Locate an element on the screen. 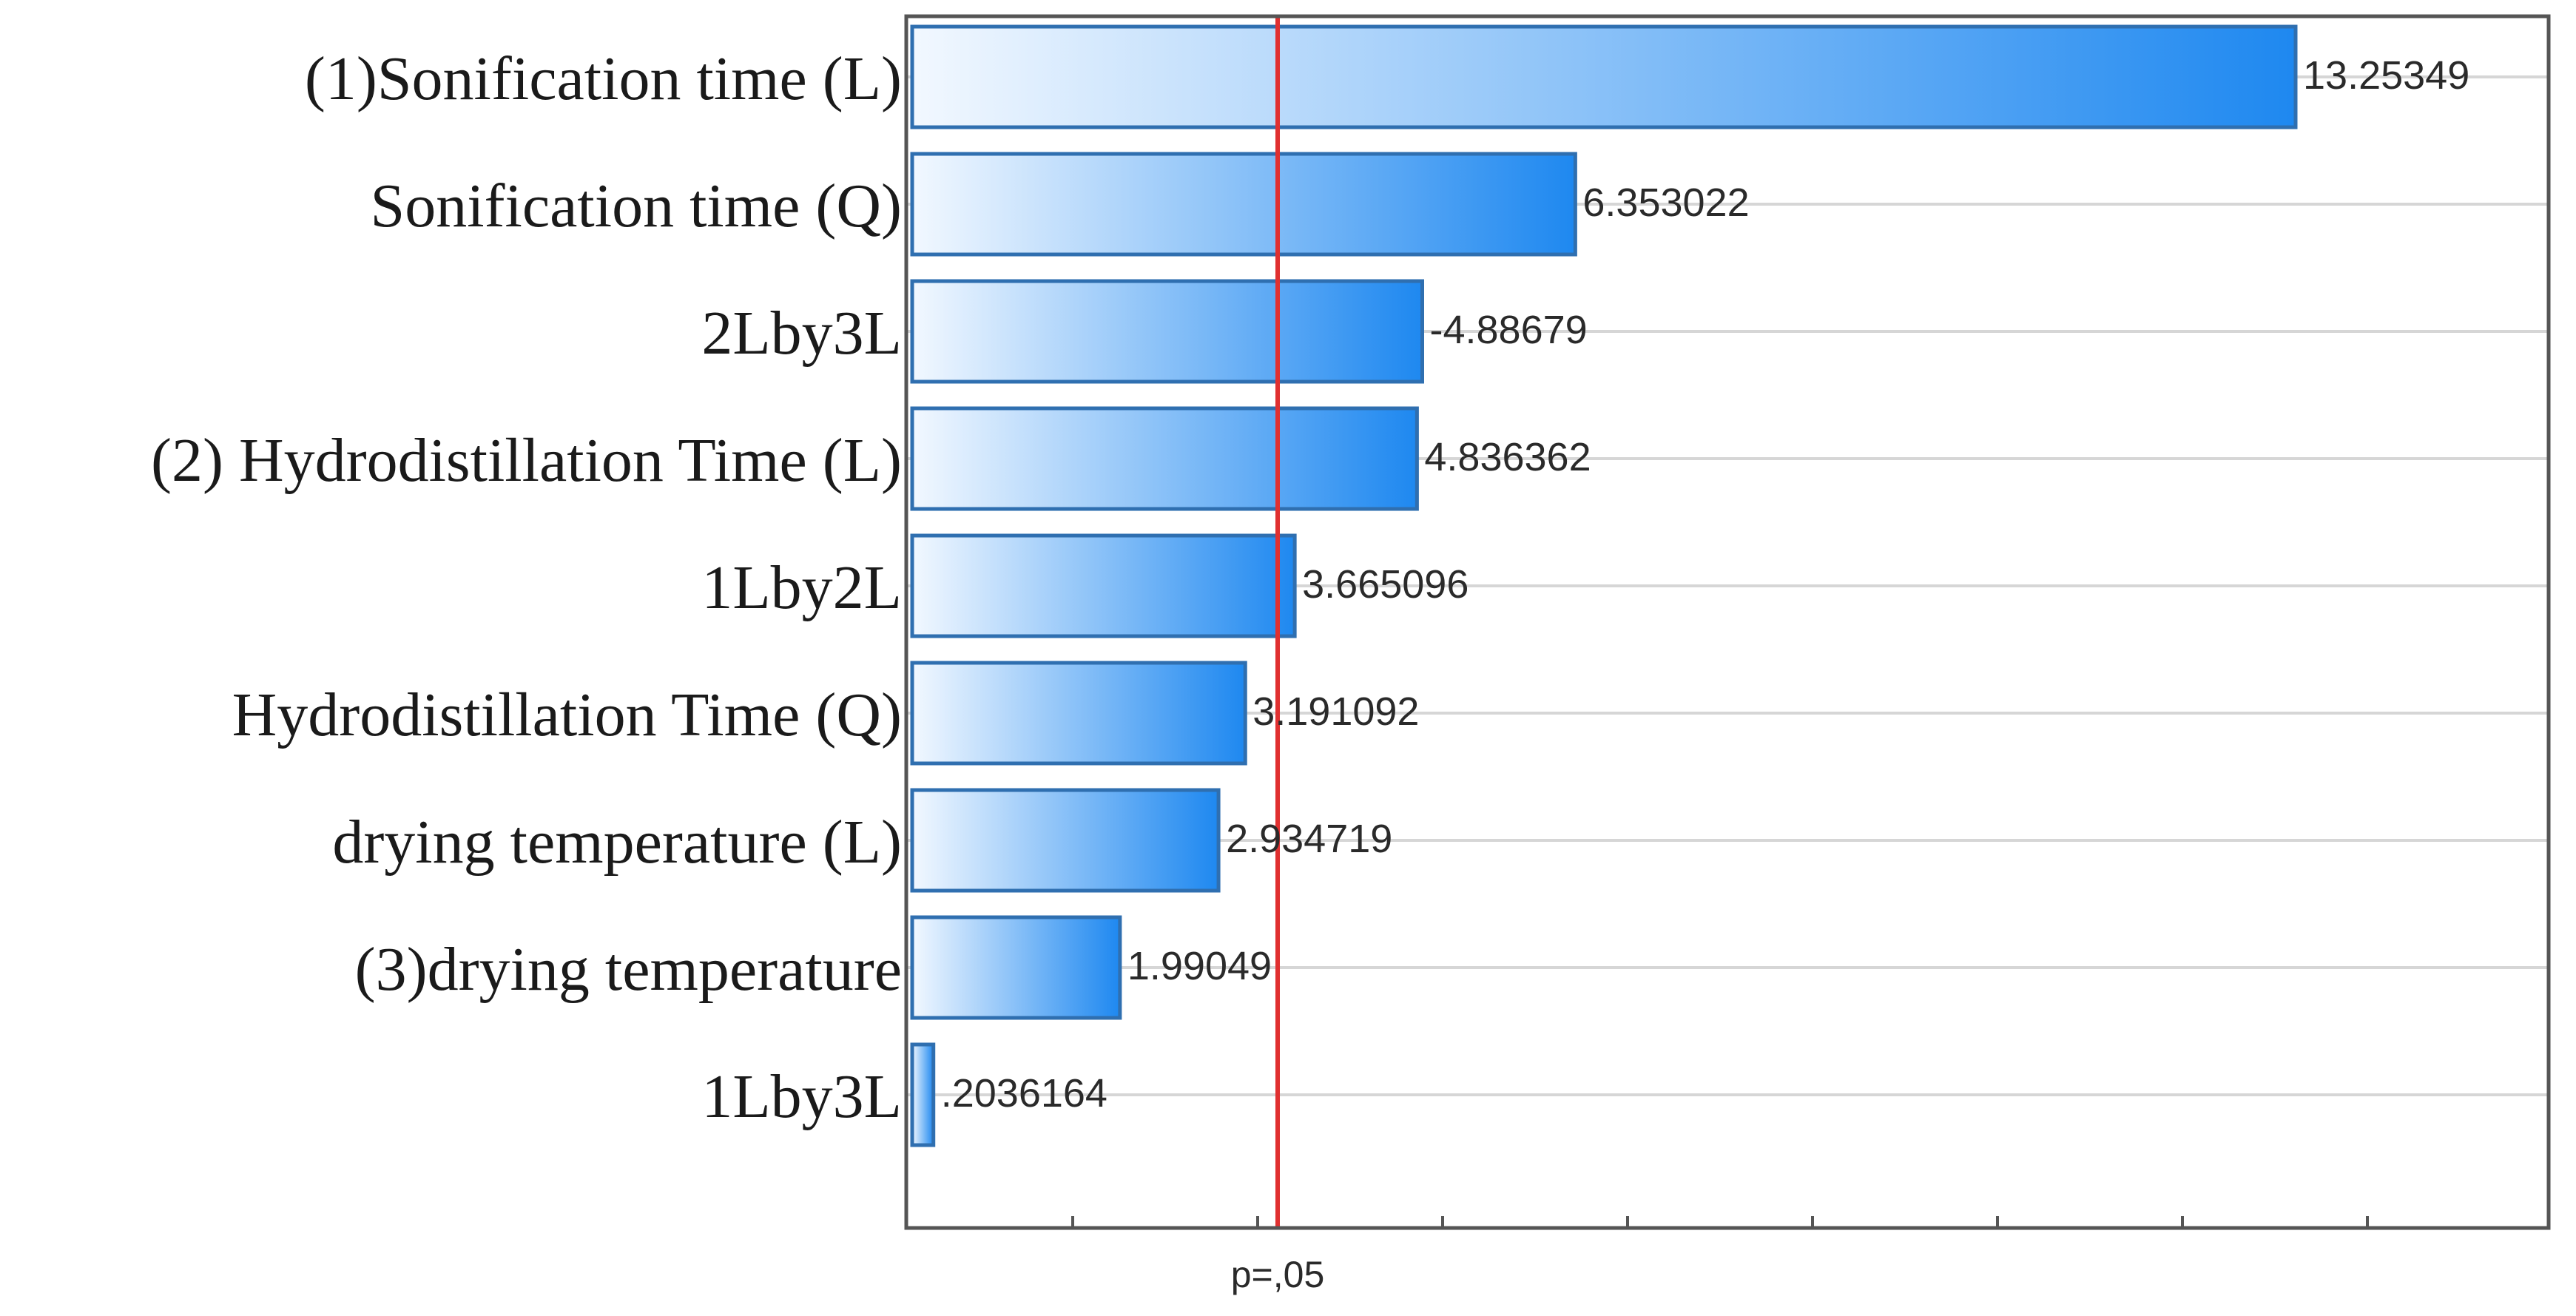  value-label: 2.934719 is located at coordinates (1309, 839).